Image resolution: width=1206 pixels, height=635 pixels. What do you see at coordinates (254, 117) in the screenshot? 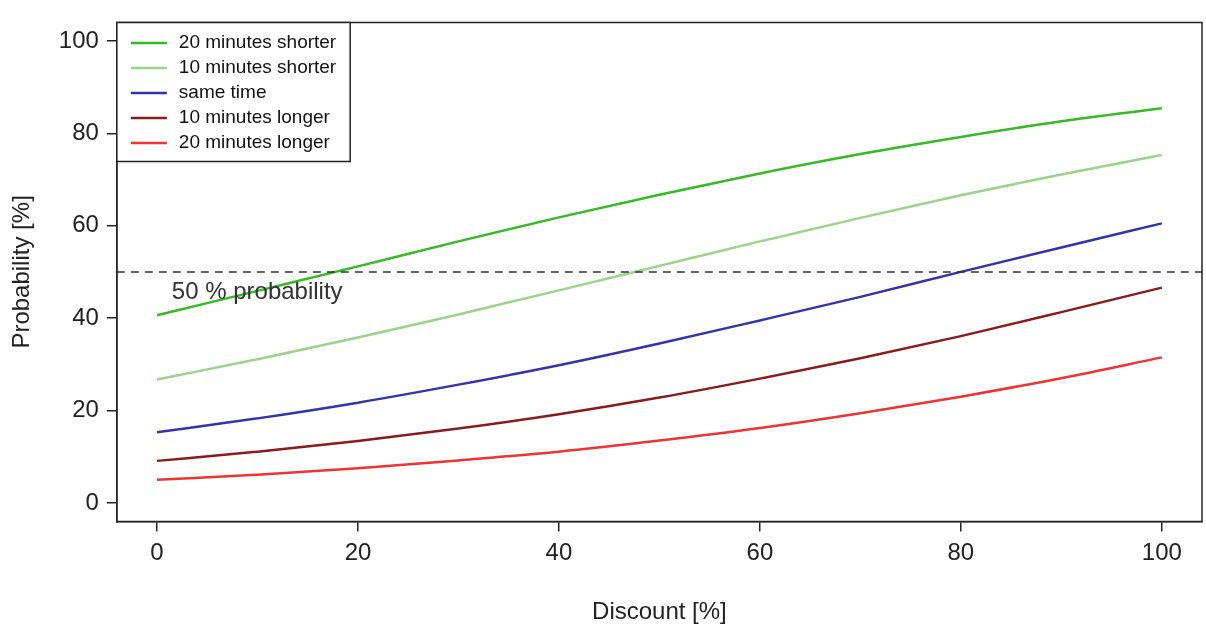
I see `legend-label: 10 minutes longer` at bounding box center [254, 117].